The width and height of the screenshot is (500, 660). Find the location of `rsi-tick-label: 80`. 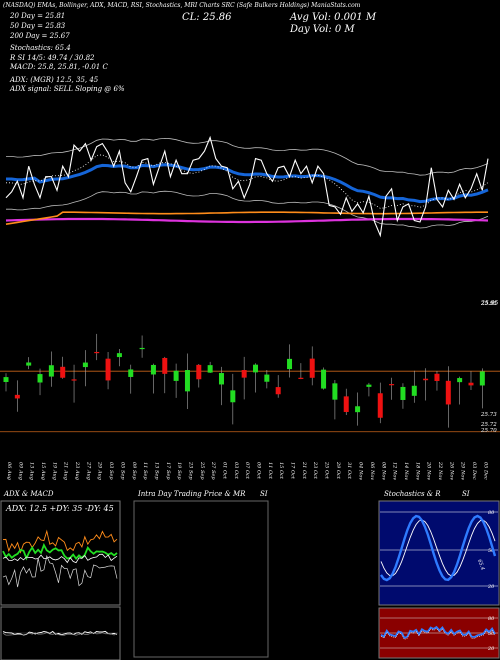

rsi-tick-label: 80 is located at coordinates (491, 619).